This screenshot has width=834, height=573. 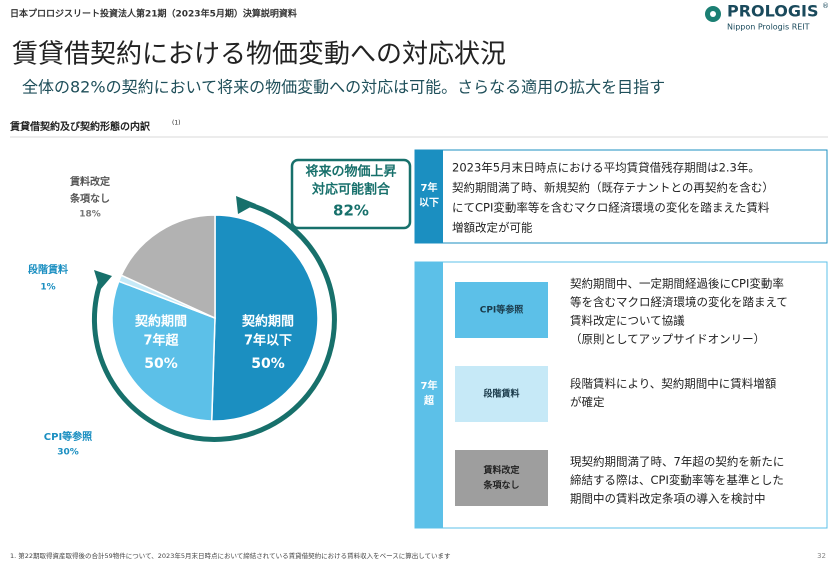 What do you see at coordinates (772, 11) in the screenshot?
I see `logo-name: PROLOGIS` at bounding box center [772, 11].